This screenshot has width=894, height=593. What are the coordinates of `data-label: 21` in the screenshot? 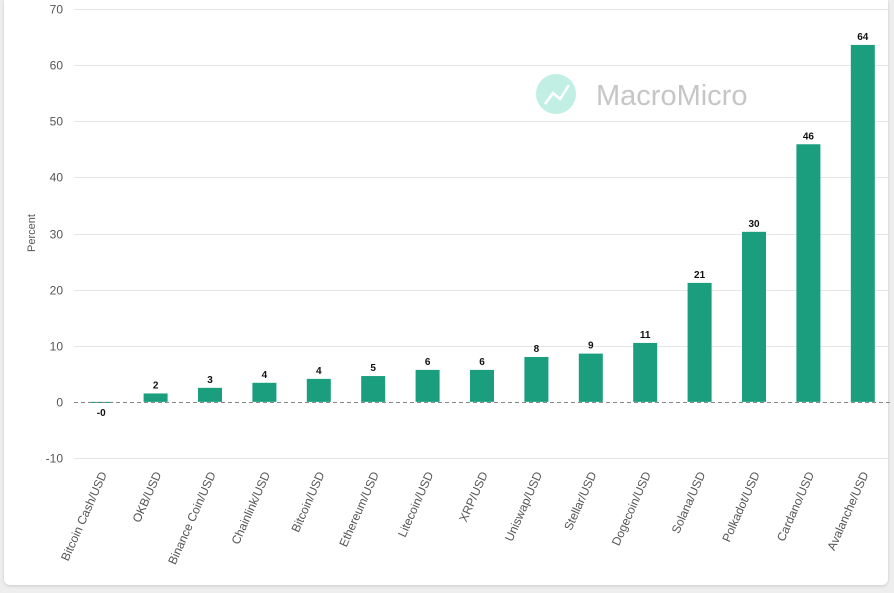 It's located at (700, 275).